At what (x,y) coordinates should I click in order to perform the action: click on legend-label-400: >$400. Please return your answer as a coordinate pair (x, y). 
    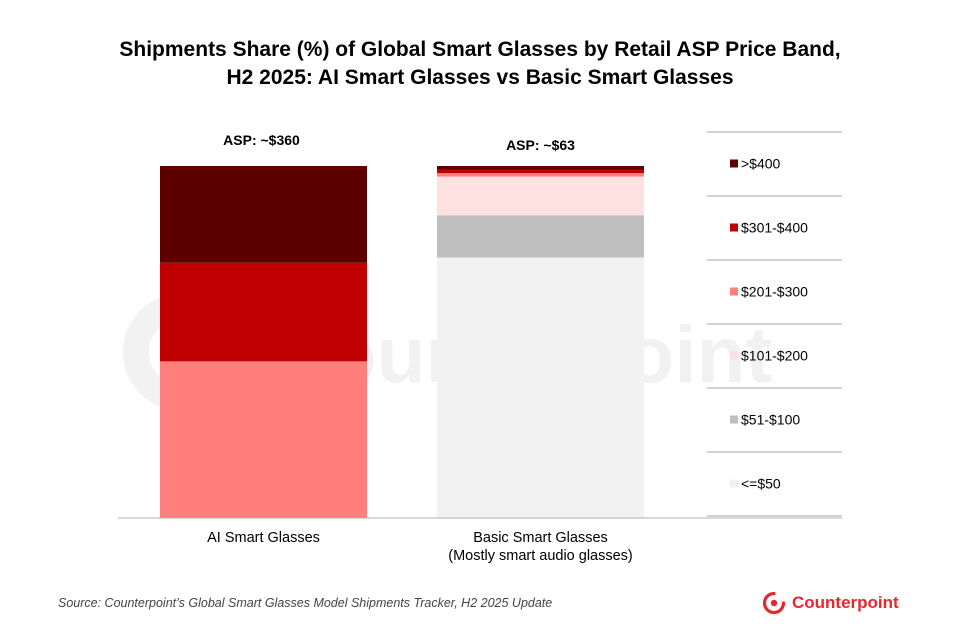
    Looking at the image, I should click on (761, 164).